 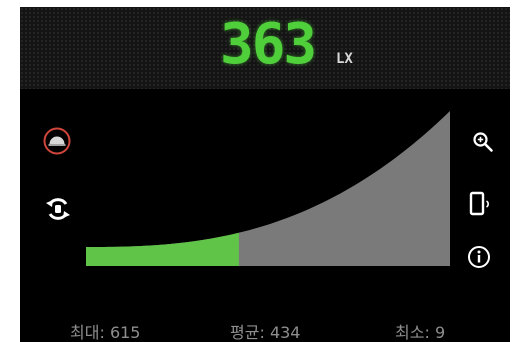 I want to click on gauge-icon, so click(x=57, y=141).